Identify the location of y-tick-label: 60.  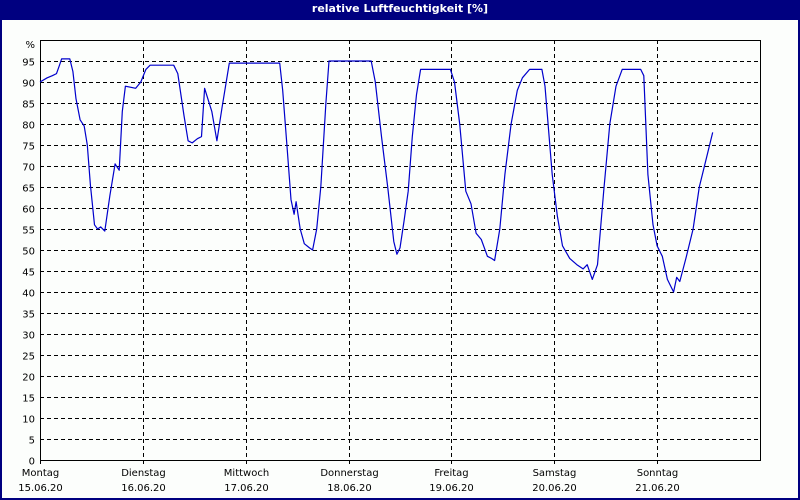
(28, 210).